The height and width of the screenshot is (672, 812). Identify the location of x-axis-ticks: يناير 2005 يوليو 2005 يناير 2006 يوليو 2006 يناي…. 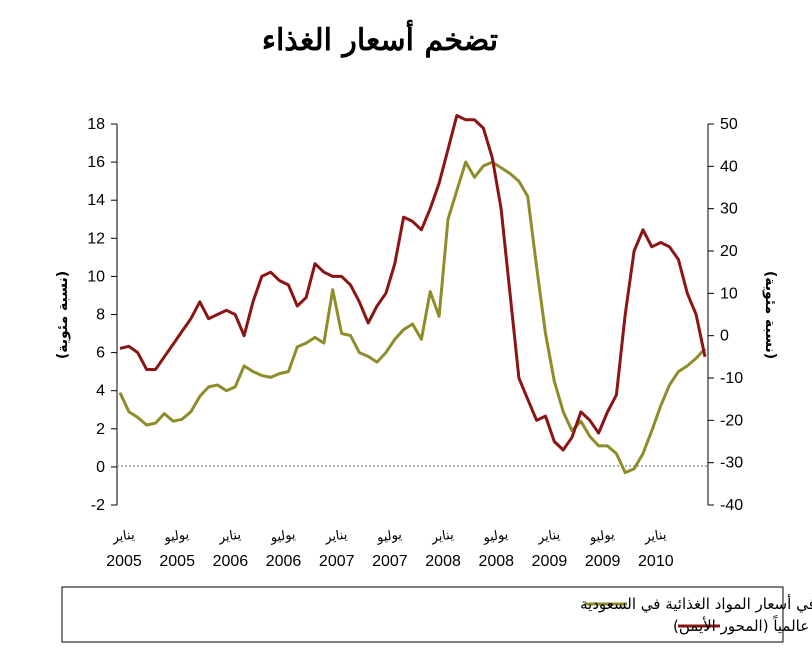
(390, 548).